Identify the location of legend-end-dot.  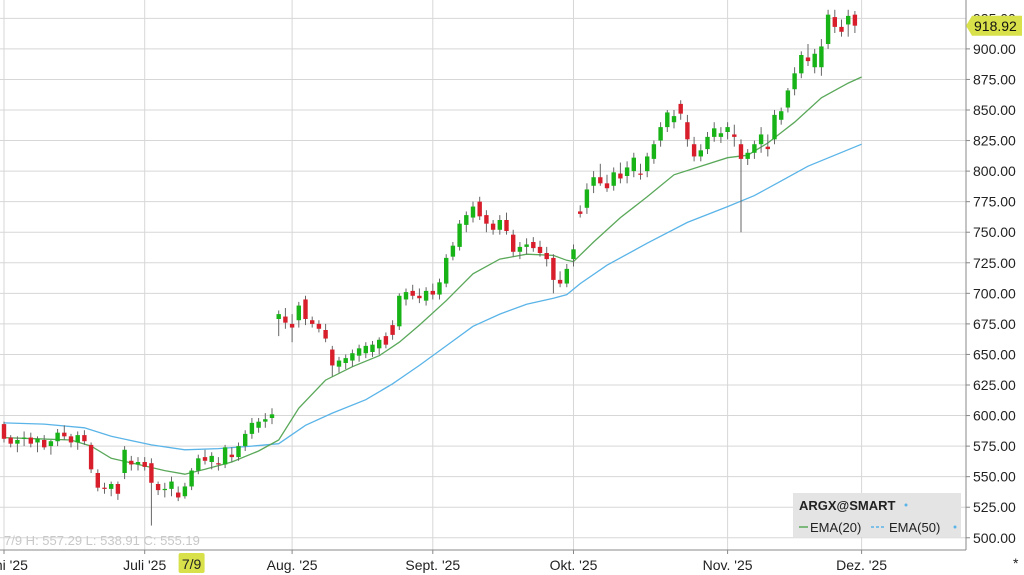
(955, 527).